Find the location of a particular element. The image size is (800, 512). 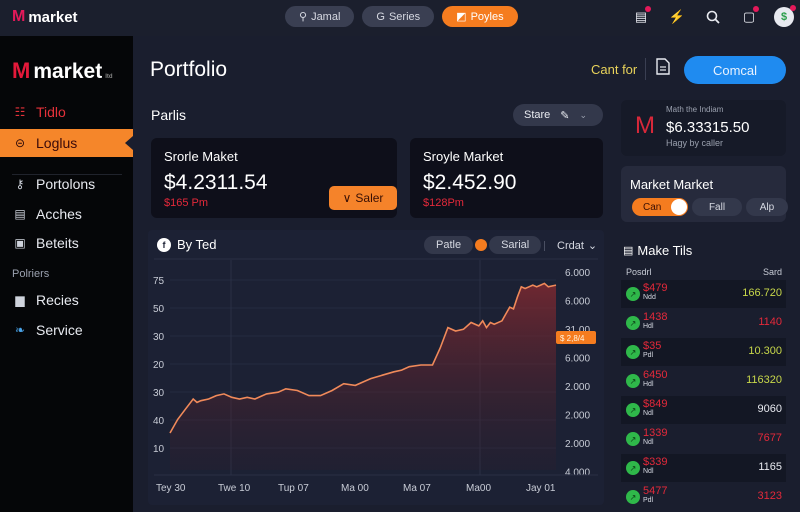

sidebar-item-loglus: ⊝ Loglus is located at coordinates (66, 143).